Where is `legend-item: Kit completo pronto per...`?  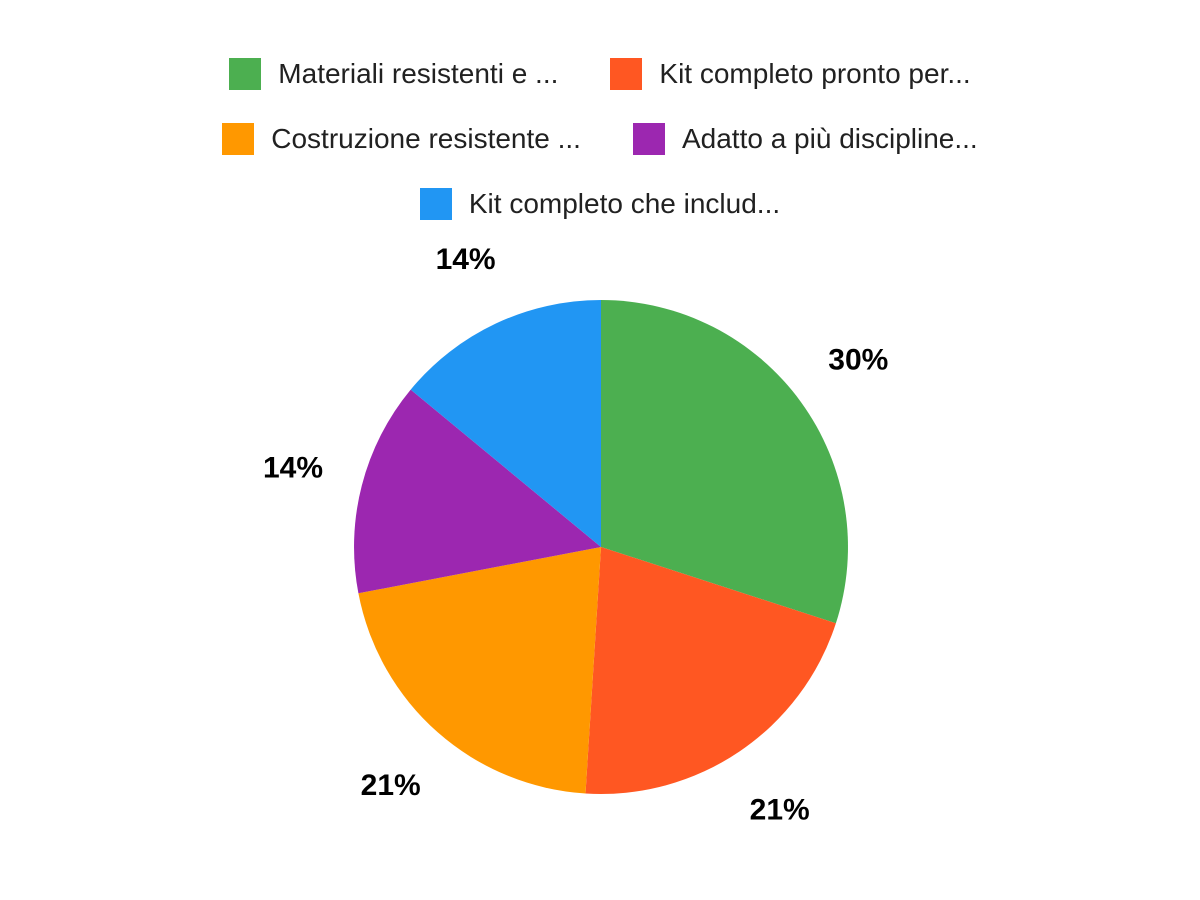 legend-item: Kit completo pronto per... is located at coordinates (790, 74).